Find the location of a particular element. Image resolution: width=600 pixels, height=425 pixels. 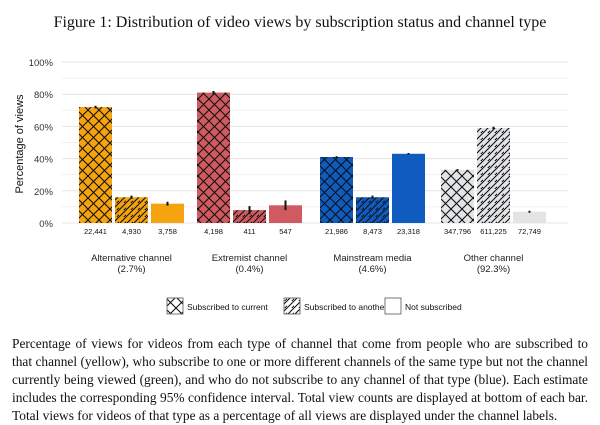

count-label: 22,441 is located at coordinates (95, 231).